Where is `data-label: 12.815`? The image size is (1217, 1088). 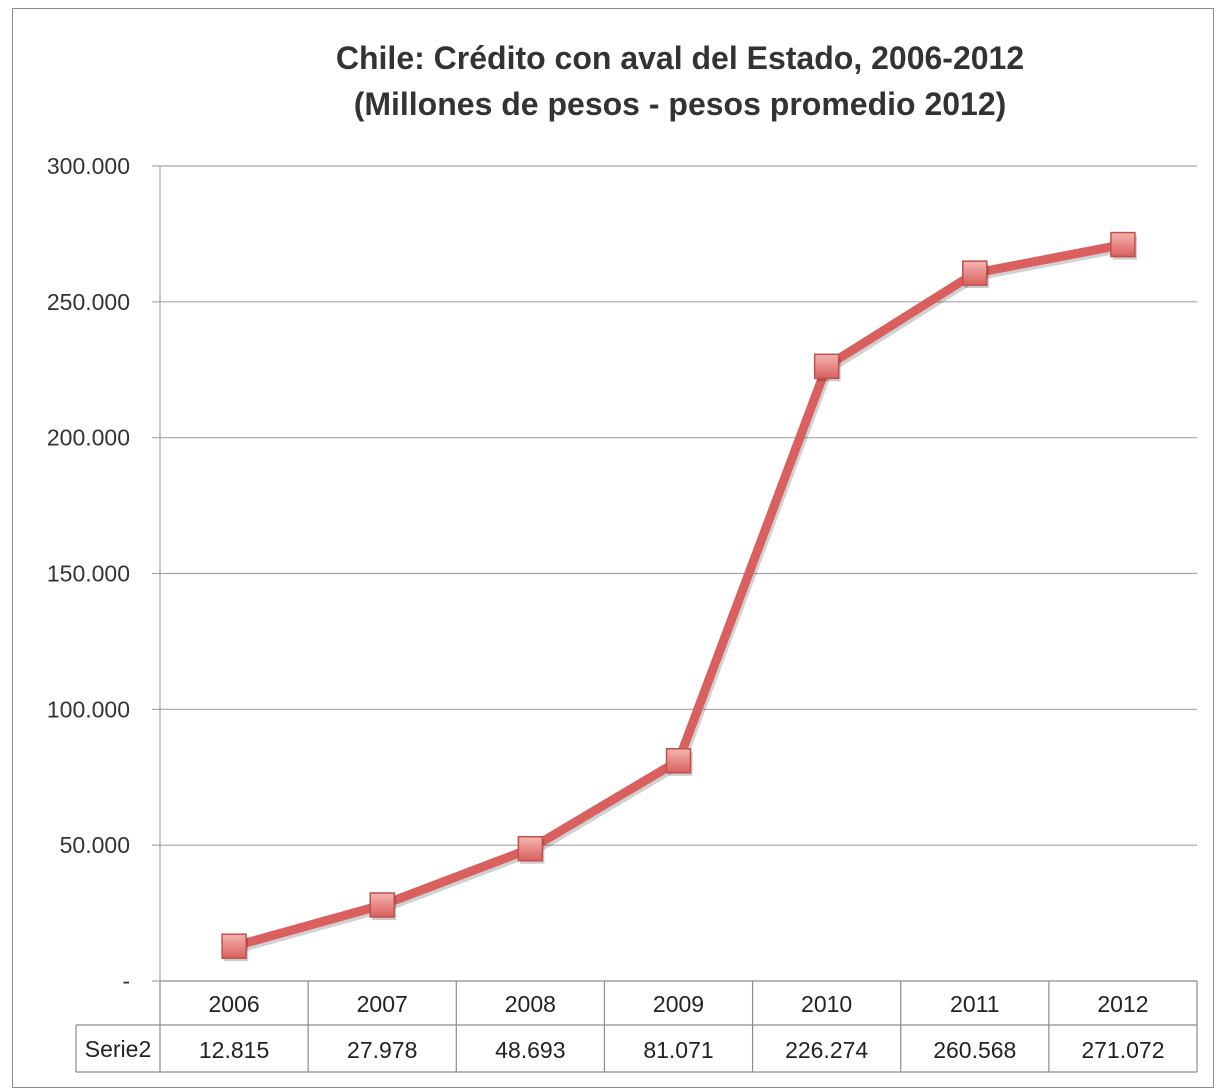 data-label: 12.815 is located at coordinates (234, 1050).